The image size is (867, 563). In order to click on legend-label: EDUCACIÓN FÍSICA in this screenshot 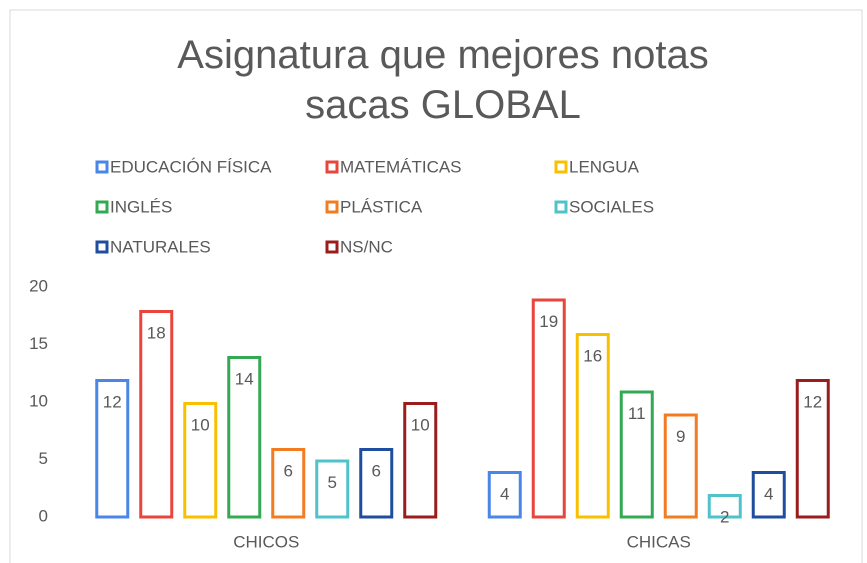, I will do `click(191, 166)`.